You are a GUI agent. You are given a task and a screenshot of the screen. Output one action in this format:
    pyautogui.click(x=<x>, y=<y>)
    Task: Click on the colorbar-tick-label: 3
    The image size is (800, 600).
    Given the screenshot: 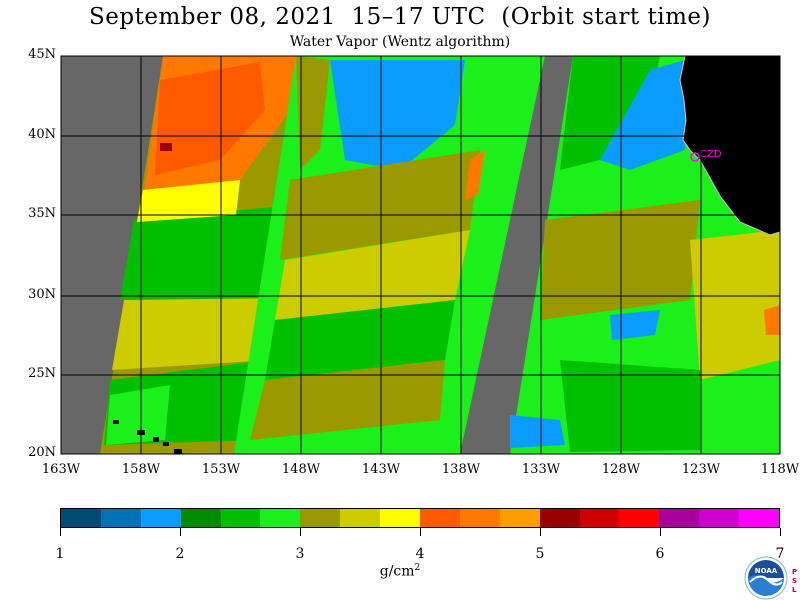 What is the action you would take?
    pyautogui.click(x=300, y=554)
    